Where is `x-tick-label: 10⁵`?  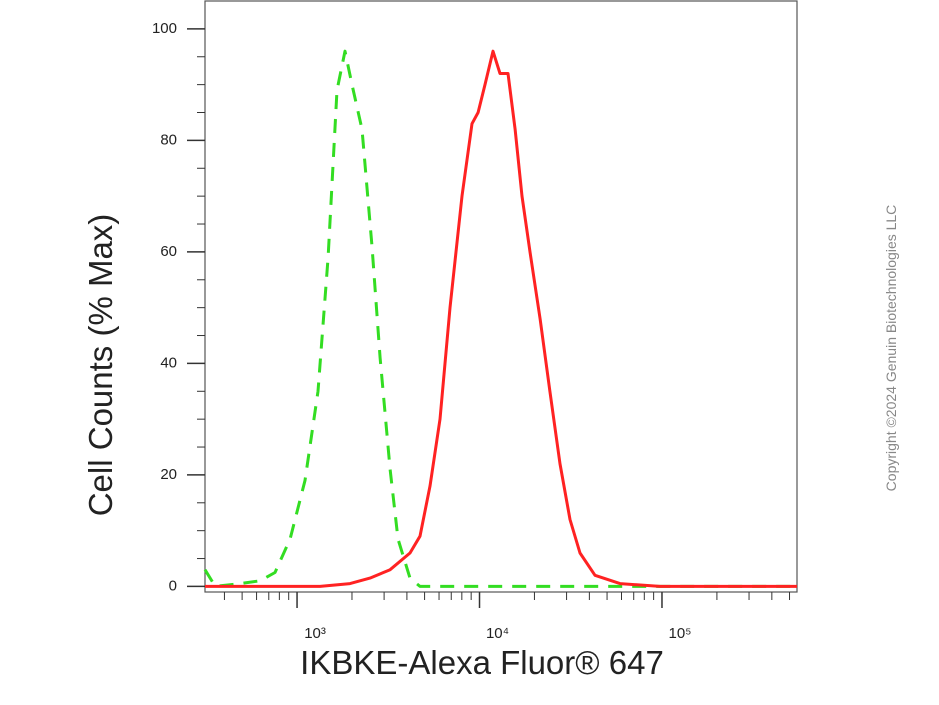 x-tick-label: 10⁵ is located at coordinates (680, 633).